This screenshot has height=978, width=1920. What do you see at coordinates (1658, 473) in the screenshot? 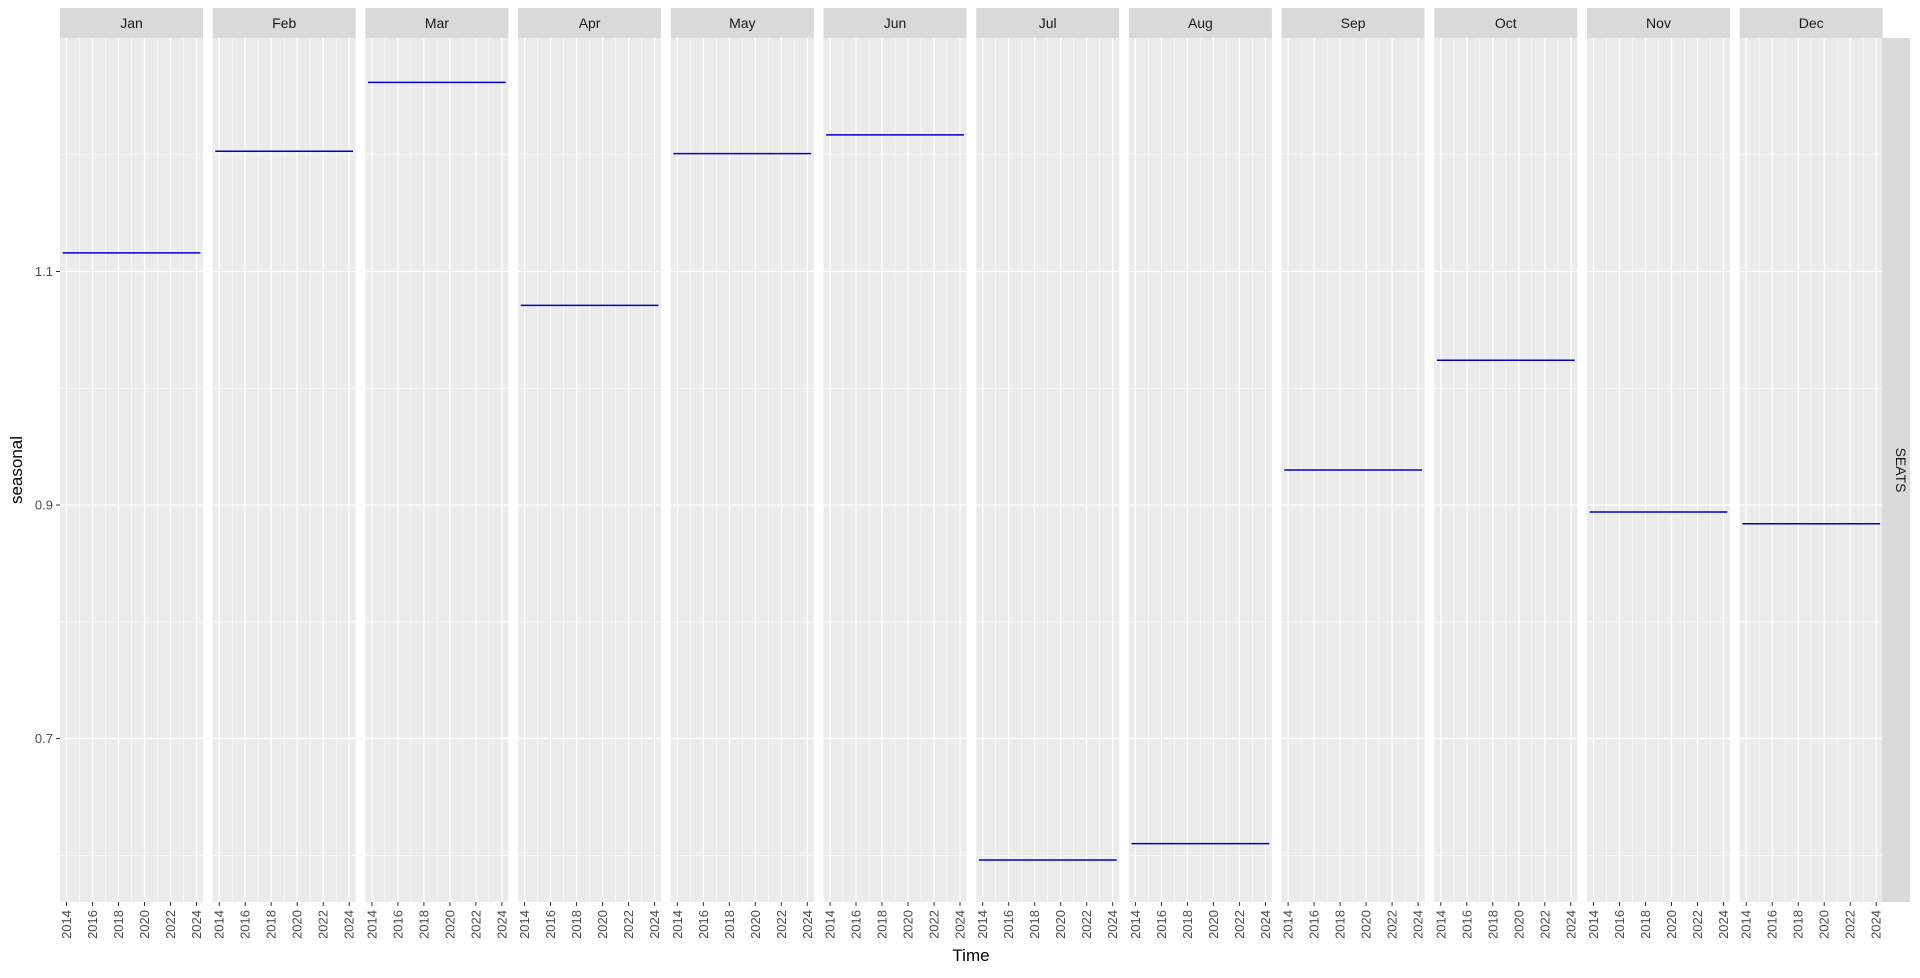
I see `facet-panel-nov: Nov 2014 2016 2018 2020 2022 2024` at bounding box center [1658, 473].